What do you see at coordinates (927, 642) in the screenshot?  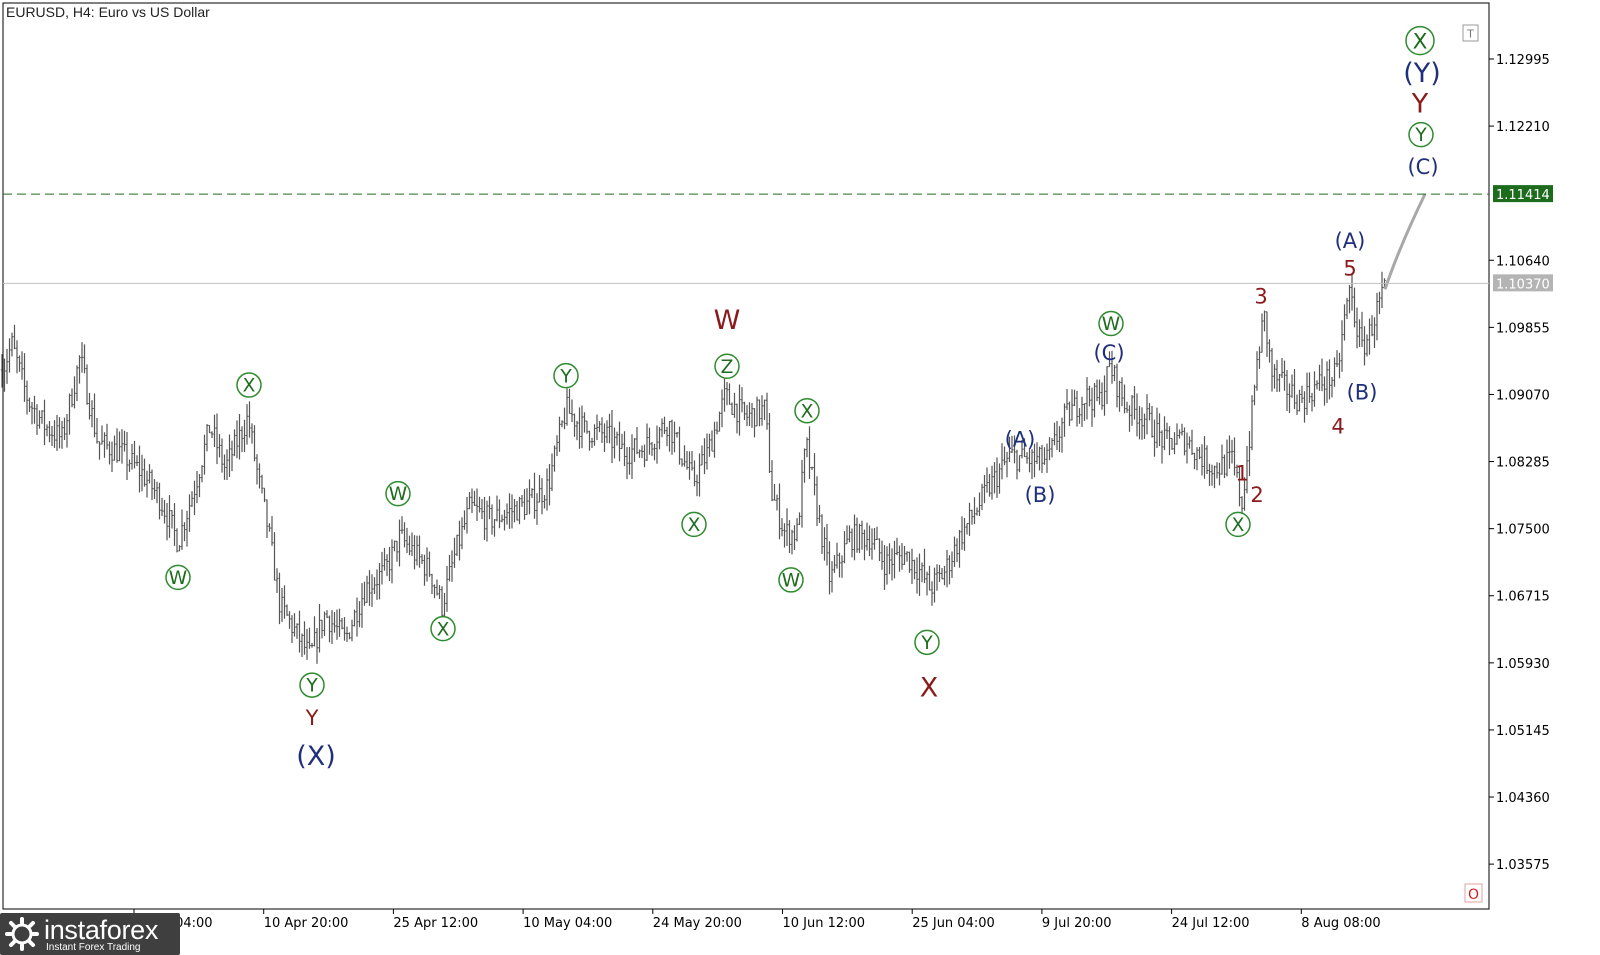 I see `wave-label: Y` at bounding box center [927, 642].